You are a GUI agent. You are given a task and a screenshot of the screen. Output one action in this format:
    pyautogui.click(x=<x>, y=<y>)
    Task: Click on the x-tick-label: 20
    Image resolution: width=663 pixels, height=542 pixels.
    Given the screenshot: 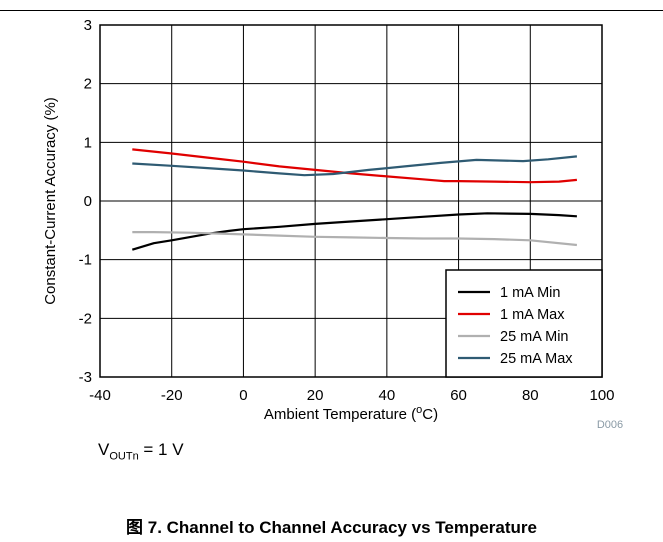 What is the action you would take?
    pyautogui.click(x=315, y=395)
    